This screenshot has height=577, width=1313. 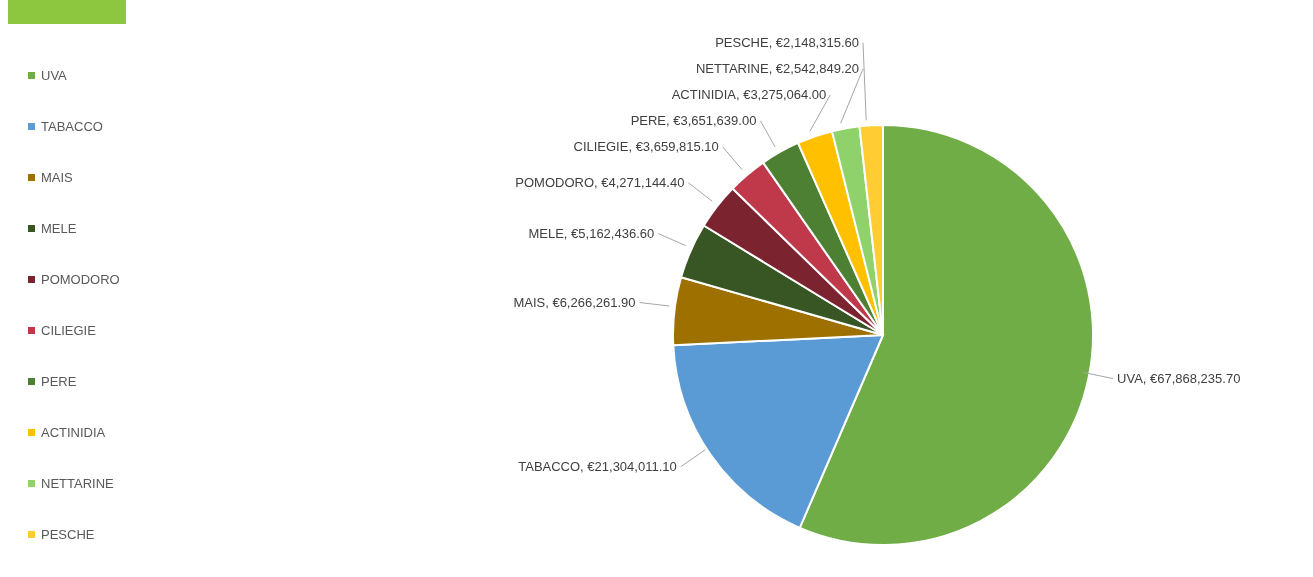 I want to click on legend-label: PERE, so click(x=59, y=381).